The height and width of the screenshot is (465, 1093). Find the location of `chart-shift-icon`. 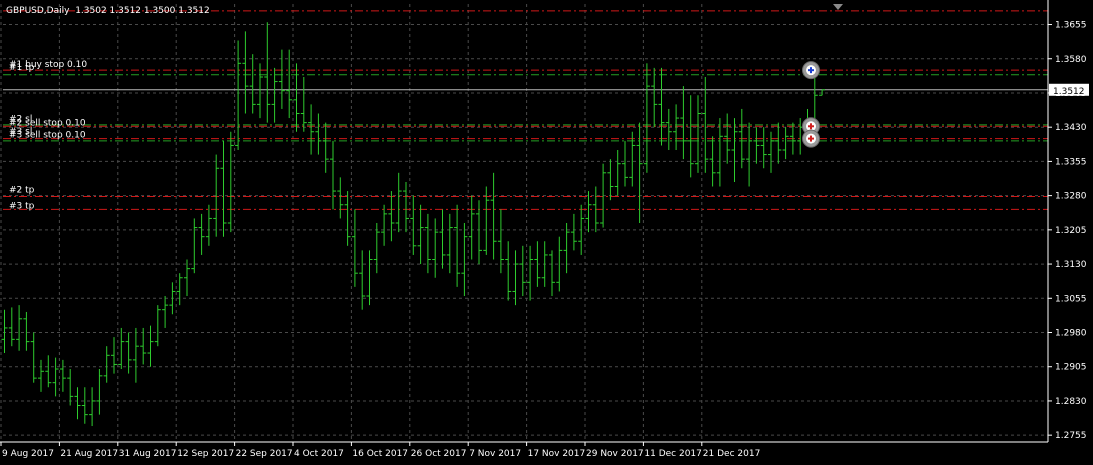

chart-shift-icon is located at coordinates (838, 7).